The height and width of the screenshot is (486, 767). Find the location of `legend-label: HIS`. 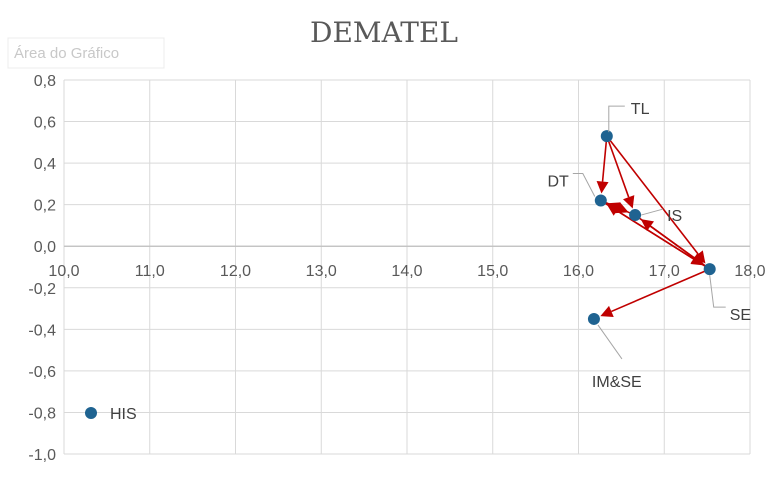

legend-label: HIS is located at coordinates (123, 414).